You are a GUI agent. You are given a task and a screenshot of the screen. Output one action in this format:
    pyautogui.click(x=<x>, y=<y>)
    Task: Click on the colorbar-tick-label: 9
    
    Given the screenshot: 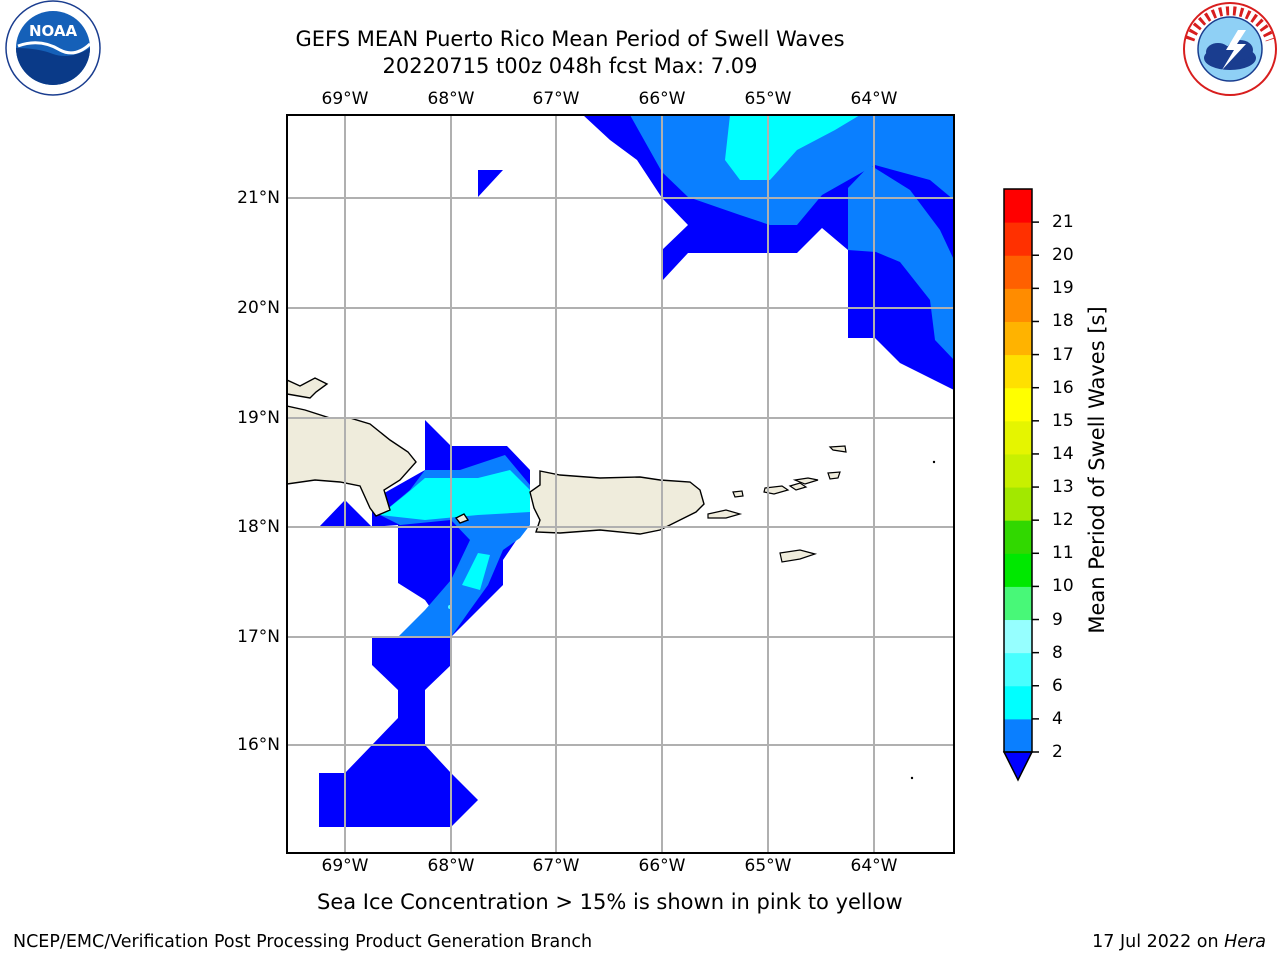 What is the action you would take?
    pyautogui.click(x=1057, y=619)
    